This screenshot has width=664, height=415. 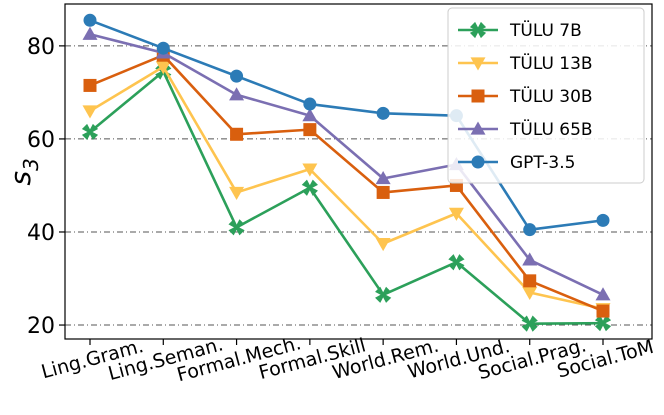 I want to click on legend-label: TÜLU 13B, so click(x=551, y=63).